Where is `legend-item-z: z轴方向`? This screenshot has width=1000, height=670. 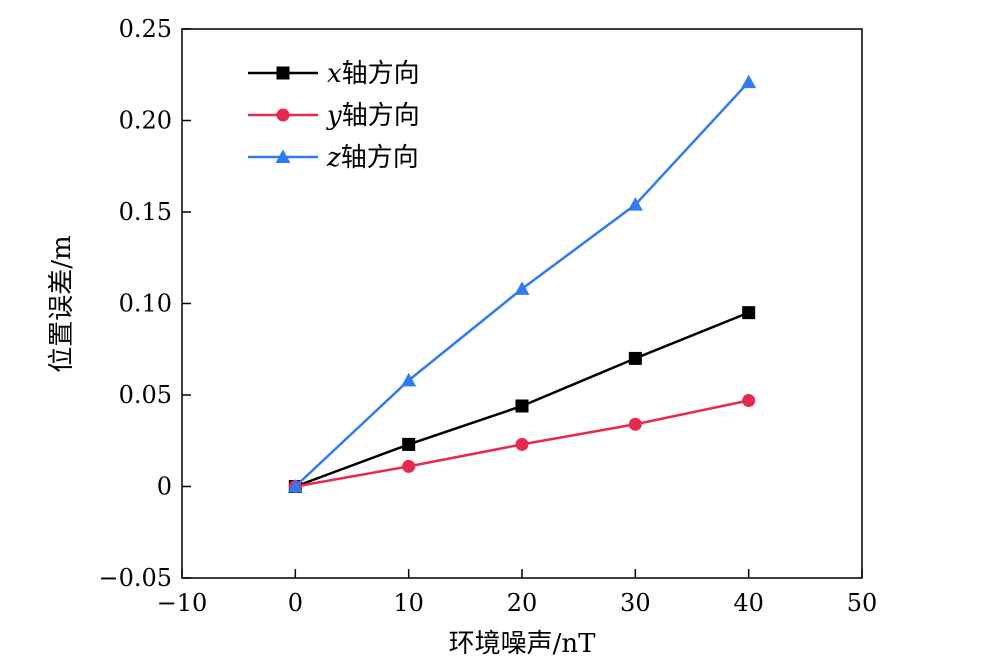 legend-item-z: z轴方向 is located at coordinates (333, 158).